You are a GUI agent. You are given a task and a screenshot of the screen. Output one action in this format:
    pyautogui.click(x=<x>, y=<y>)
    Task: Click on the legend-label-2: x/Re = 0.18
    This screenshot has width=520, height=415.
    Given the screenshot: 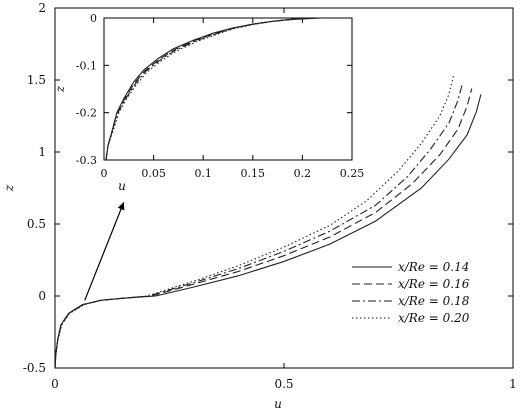 What is the action you would take?
    pyautogui.click(x=434, y=301)
    